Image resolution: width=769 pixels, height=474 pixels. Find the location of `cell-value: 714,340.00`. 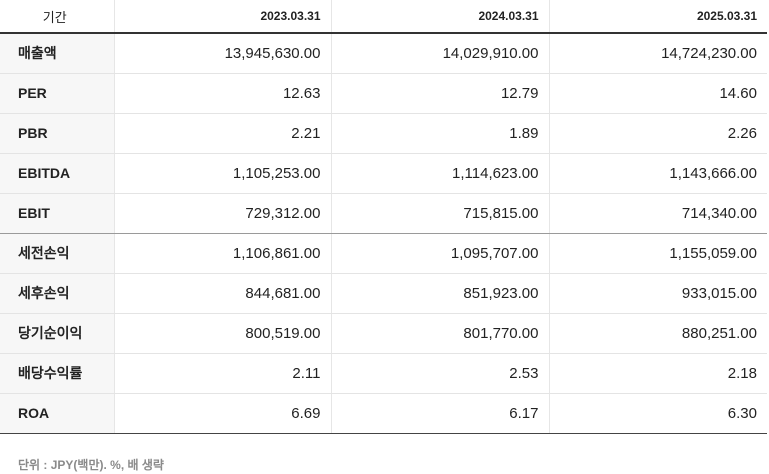

cell-value: 714,340.00 is located at coordinates (657, 213).